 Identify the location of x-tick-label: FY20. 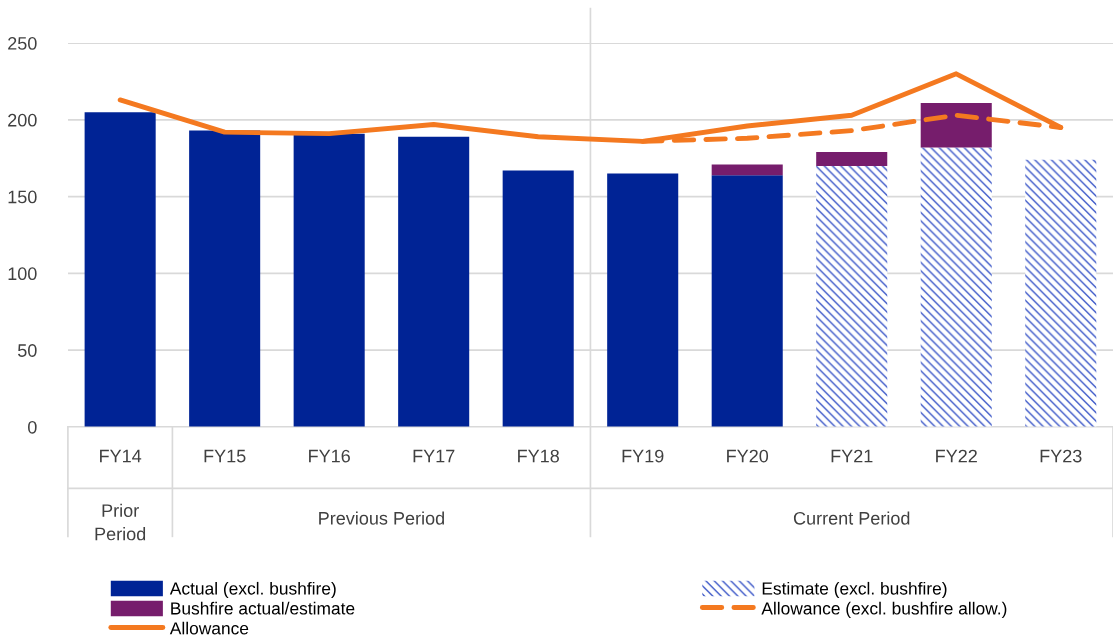
(748, 456).